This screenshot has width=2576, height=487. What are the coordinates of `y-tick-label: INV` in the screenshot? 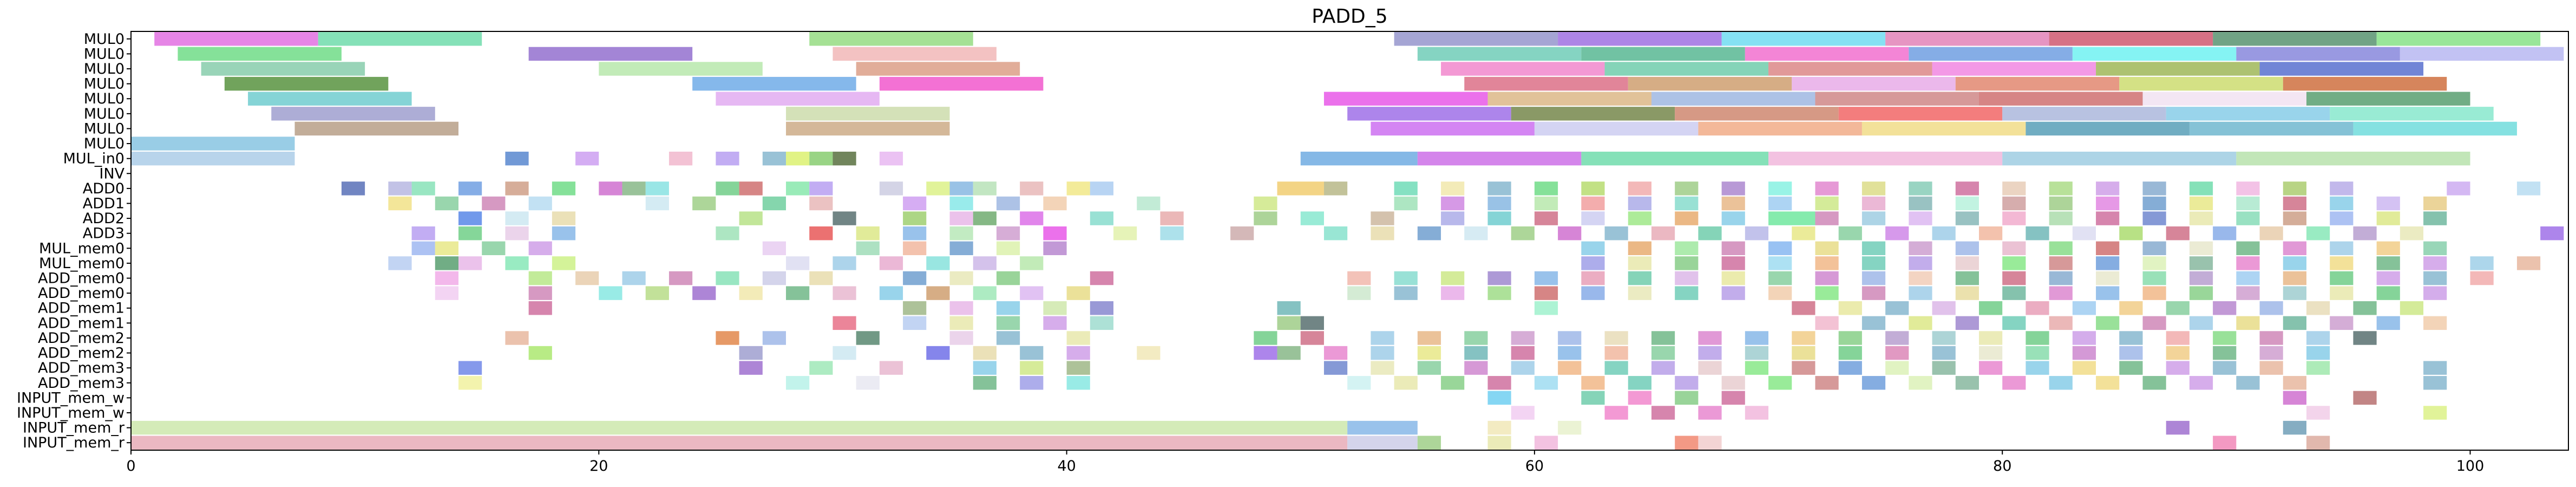 It's located at (112, 174).